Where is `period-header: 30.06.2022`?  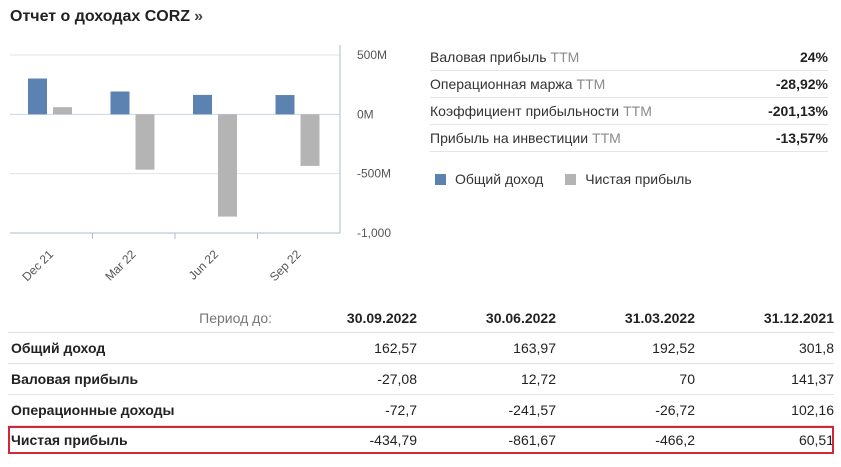
period-header: 30.06.2022 is located at coordinates (520, 318).